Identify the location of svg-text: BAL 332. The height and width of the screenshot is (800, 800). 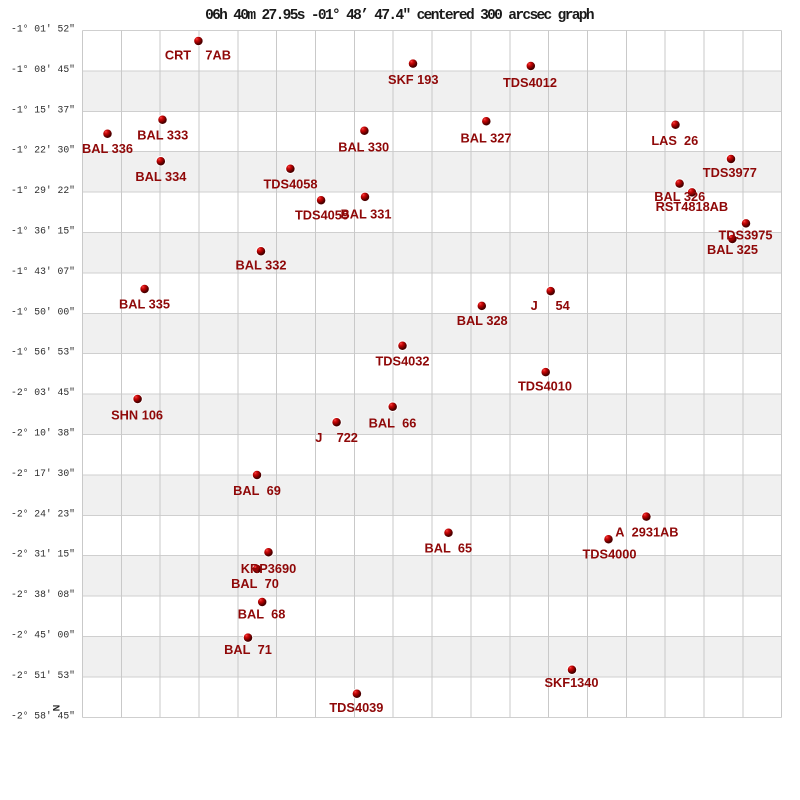
(261, 264).